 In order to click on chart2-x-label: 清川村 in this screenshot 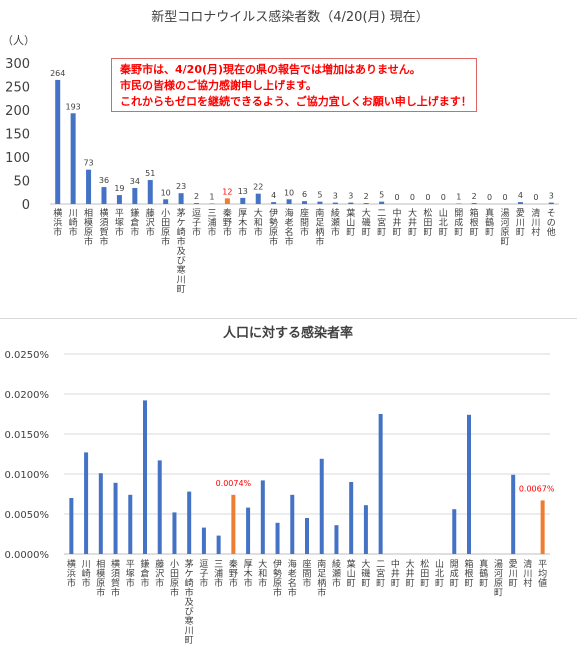, I will do `click(527, 573)`.